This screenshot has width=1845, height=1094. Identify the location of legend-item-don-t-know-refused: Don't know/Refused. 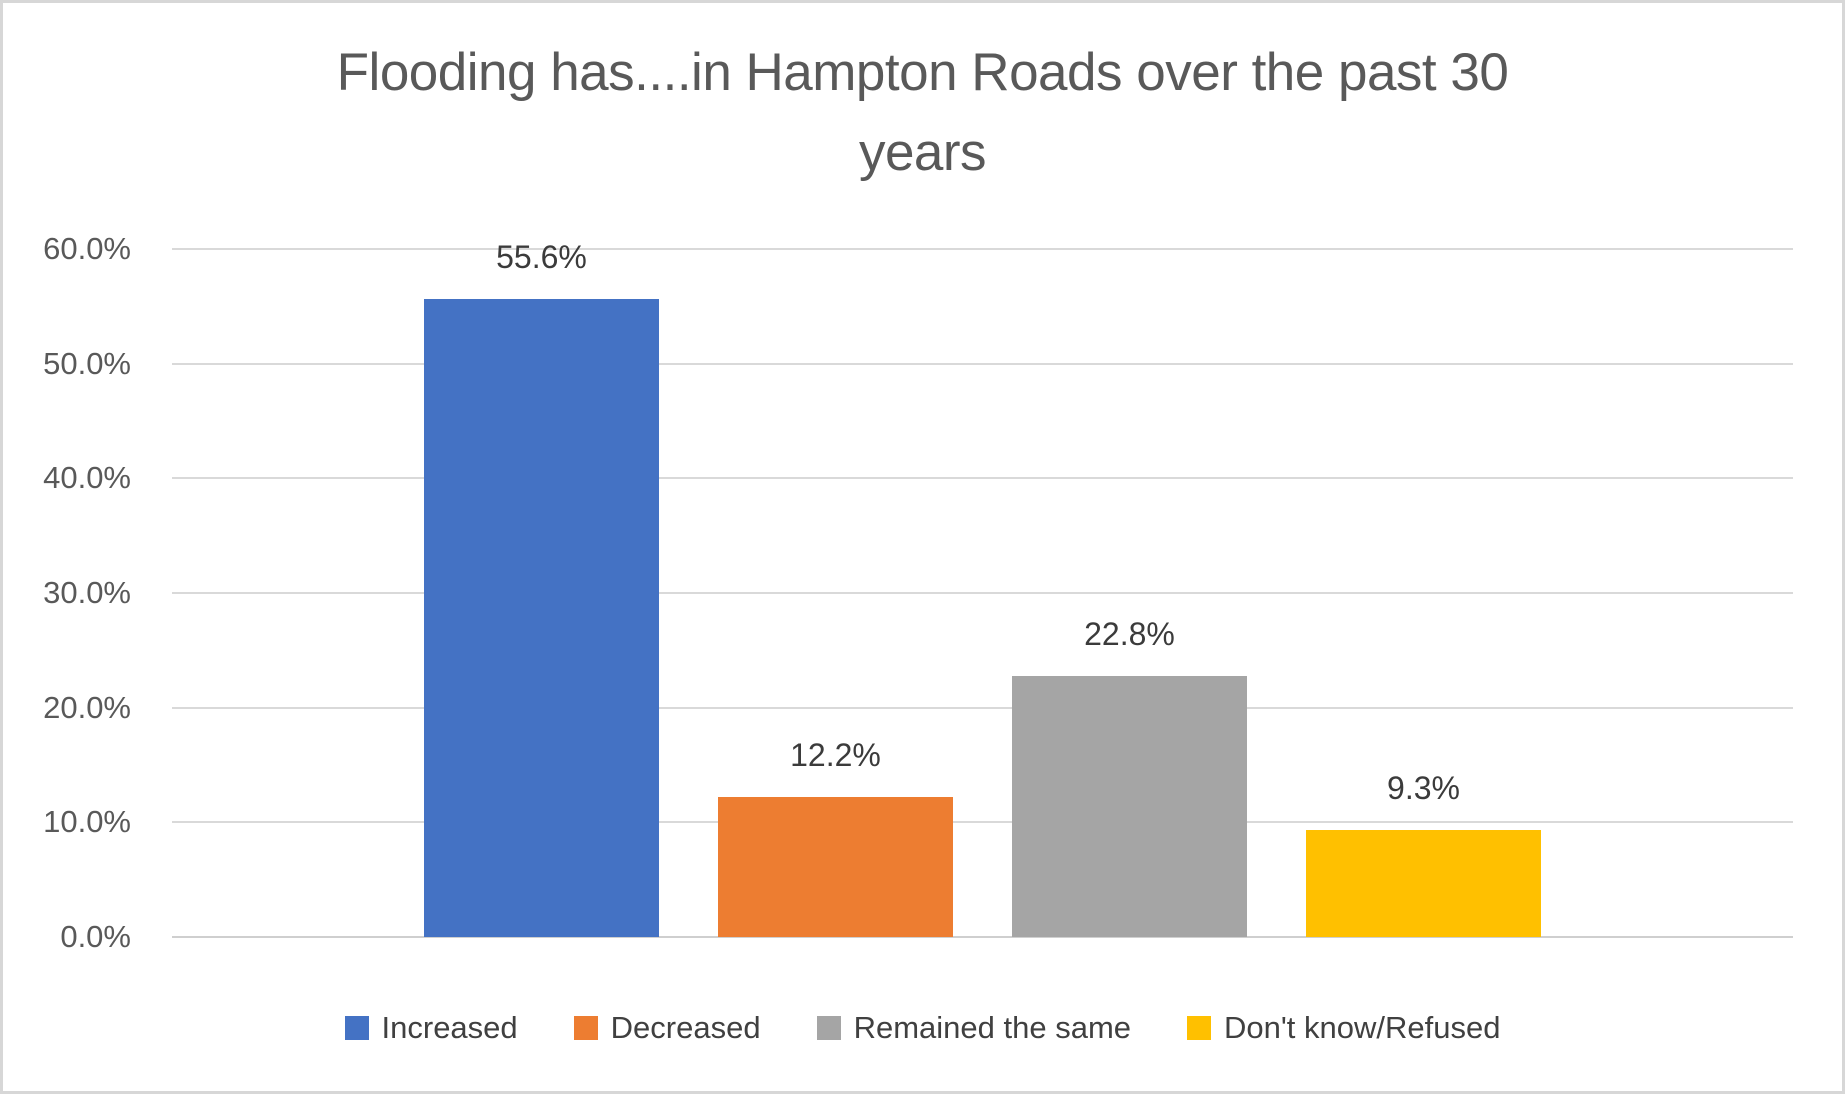
(1343, 1028).